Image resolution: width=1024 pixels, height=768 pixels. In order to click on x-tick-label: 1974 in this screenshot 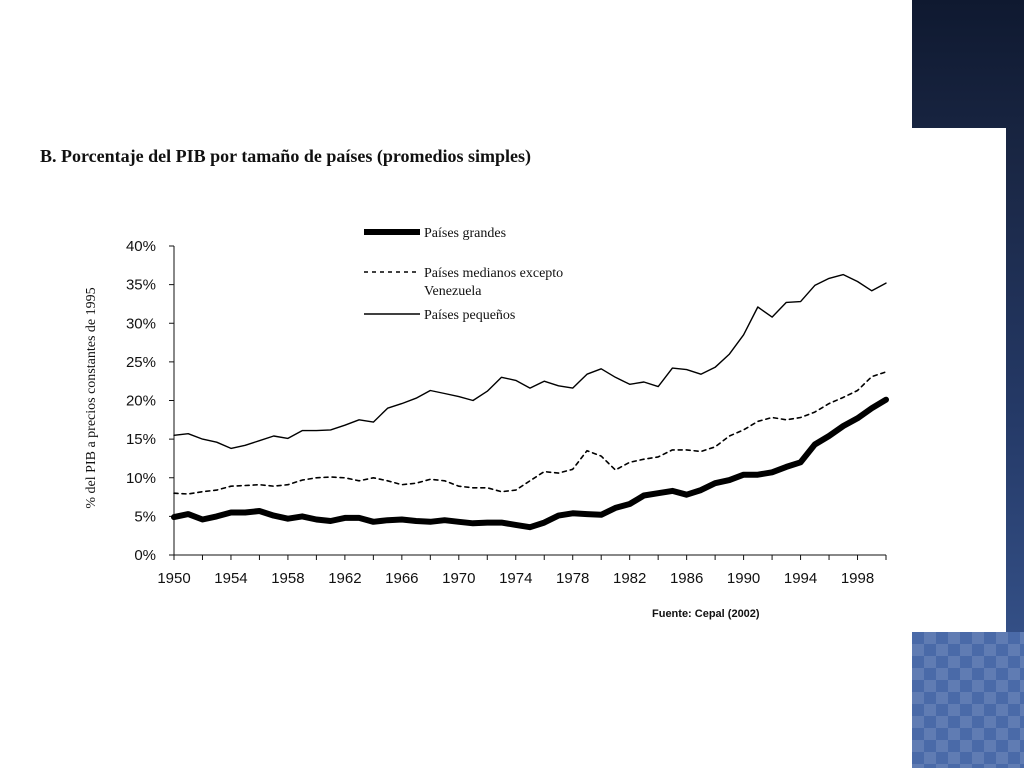, I will do `click(515, 578)`.